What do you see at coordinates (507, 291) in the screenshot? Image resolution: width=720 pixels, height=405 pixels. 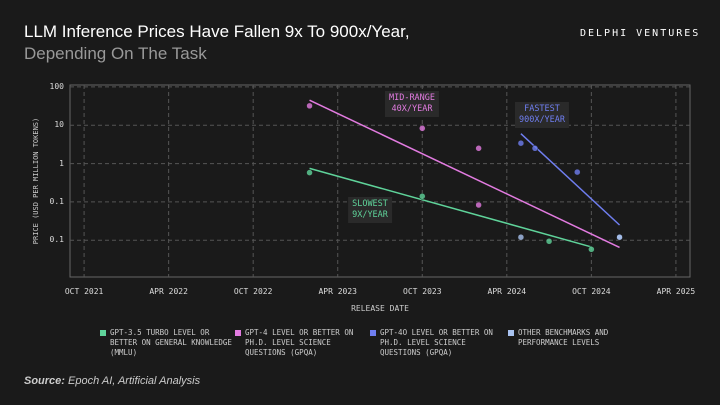 I see `x-tick-label: APR 2024` at bounding box center [507, 291].